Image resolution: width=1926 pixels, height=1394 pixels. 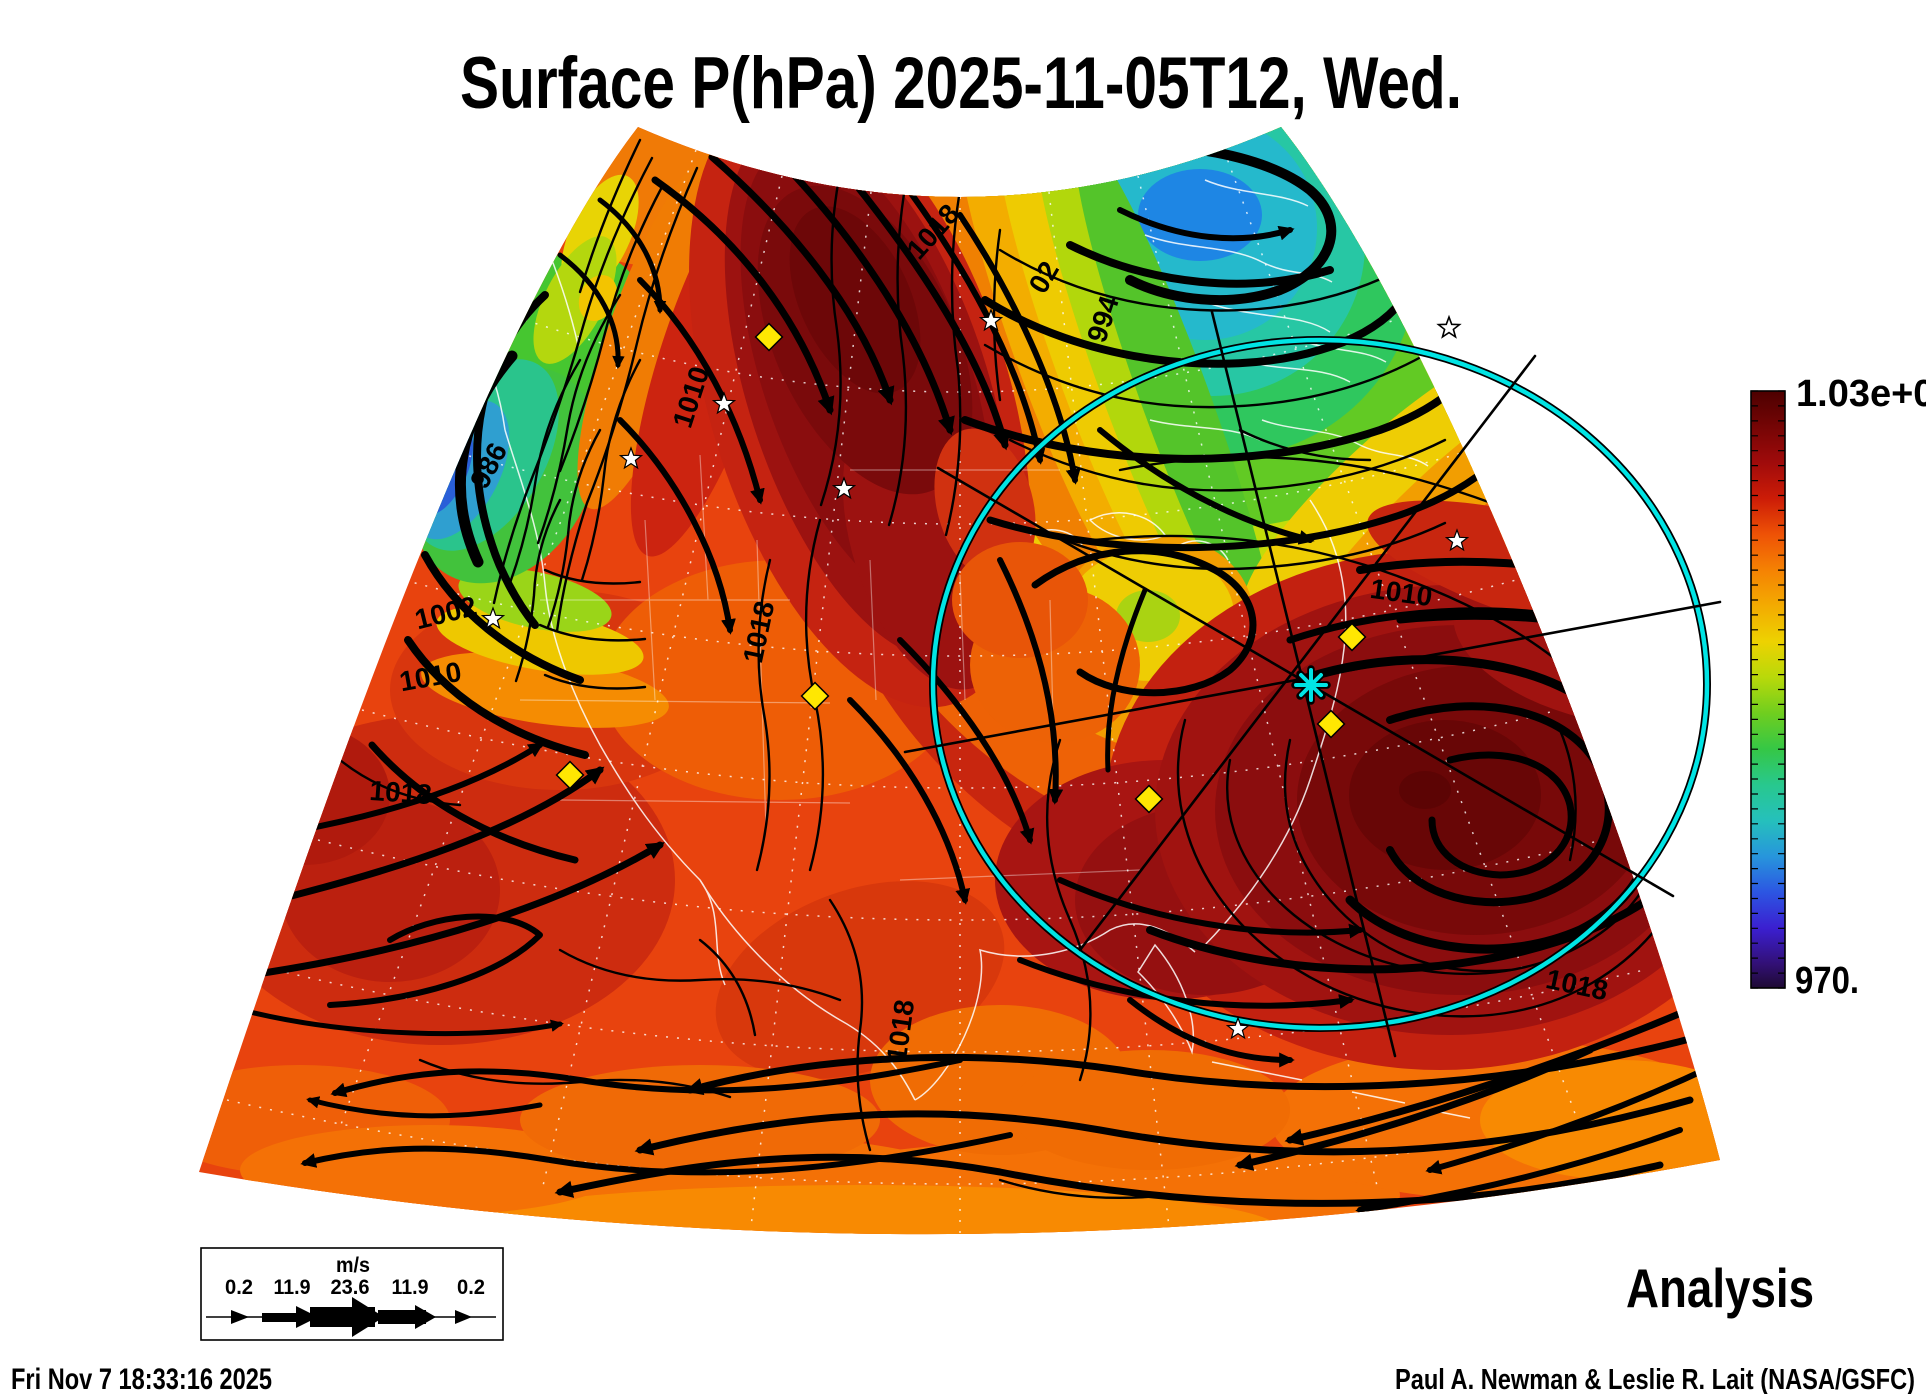 What do you see at coordinates (961, 83) in the screenshot?
I see `svg-text:Surface P(hPa) 2025-11-05T12,: Surface P(hPa) 2025-11-05T12, Wed.` at bounding box center [961, 83].